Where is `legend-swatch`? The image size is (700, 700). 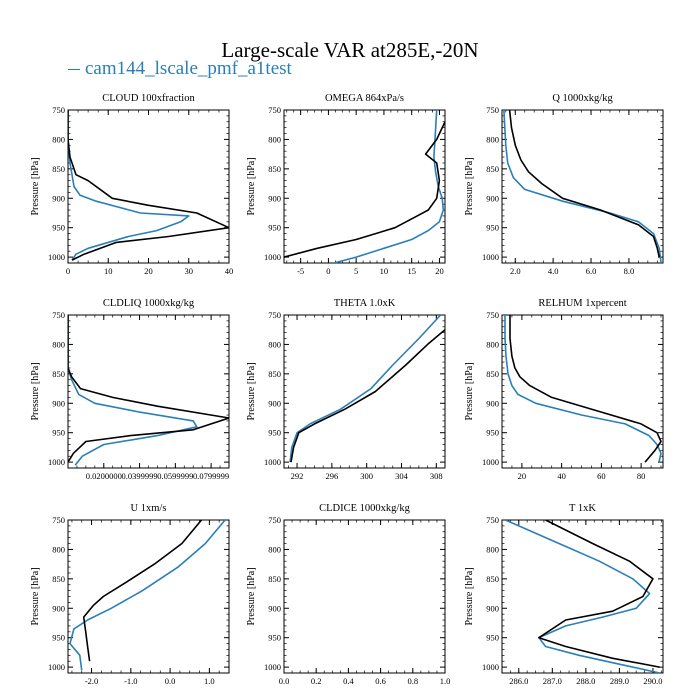 legend-swatch is located at coordinates (74, 70).